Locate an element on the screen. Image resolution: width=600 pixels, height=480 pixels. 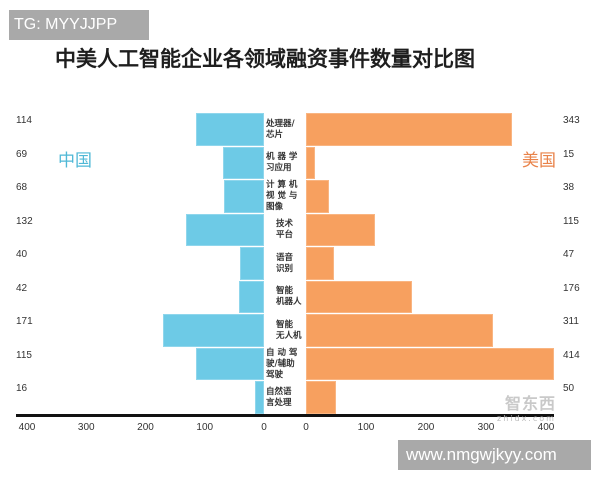
x-tick-left: 200 is located at coordinates (145, 427).